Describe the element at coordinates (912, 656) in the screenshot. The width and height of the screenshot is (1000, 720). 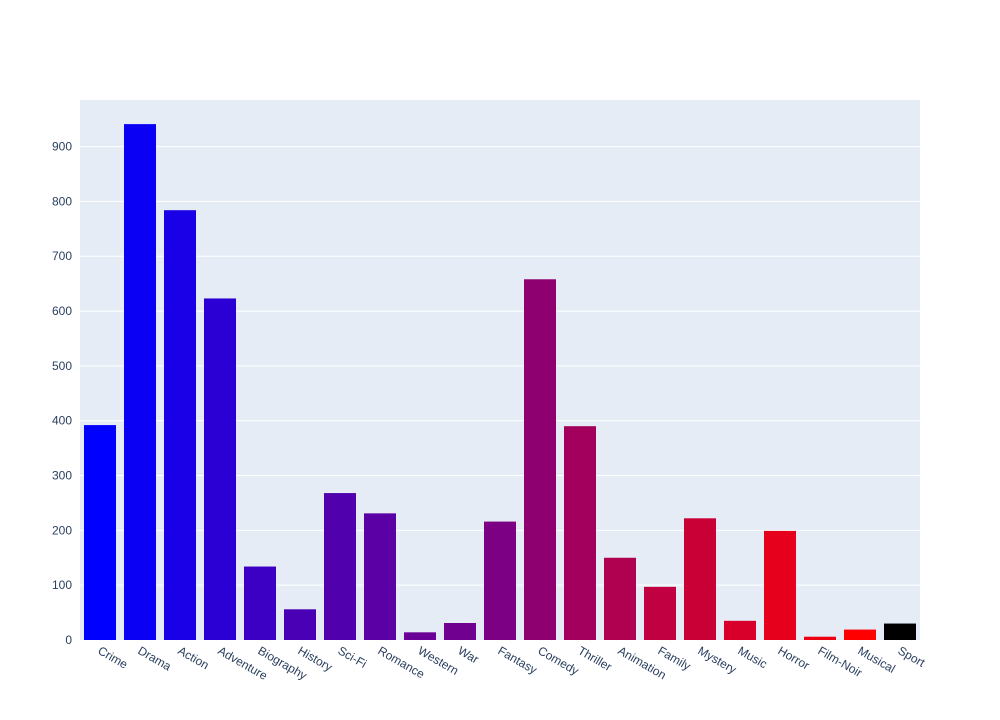
I see `x-tick-label: Sport` at that location.